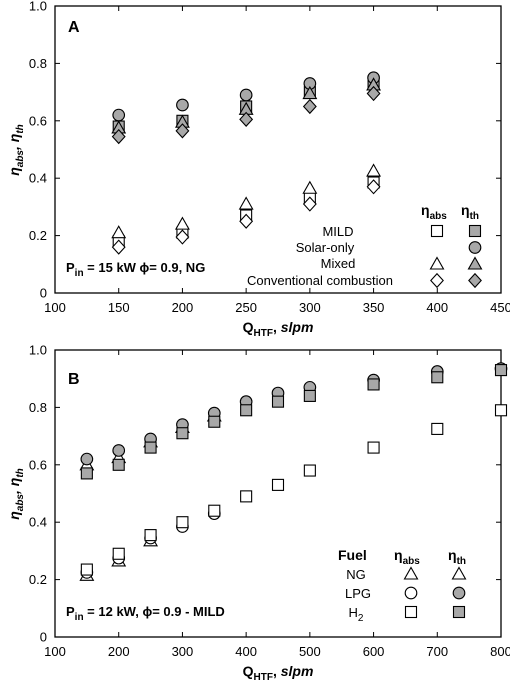 This screenshot has height=681, width=510. What do you see at coordinates (183, 651) in the screenshot?
I see `x-tick-label: 300` at bounding box center [183, 651].